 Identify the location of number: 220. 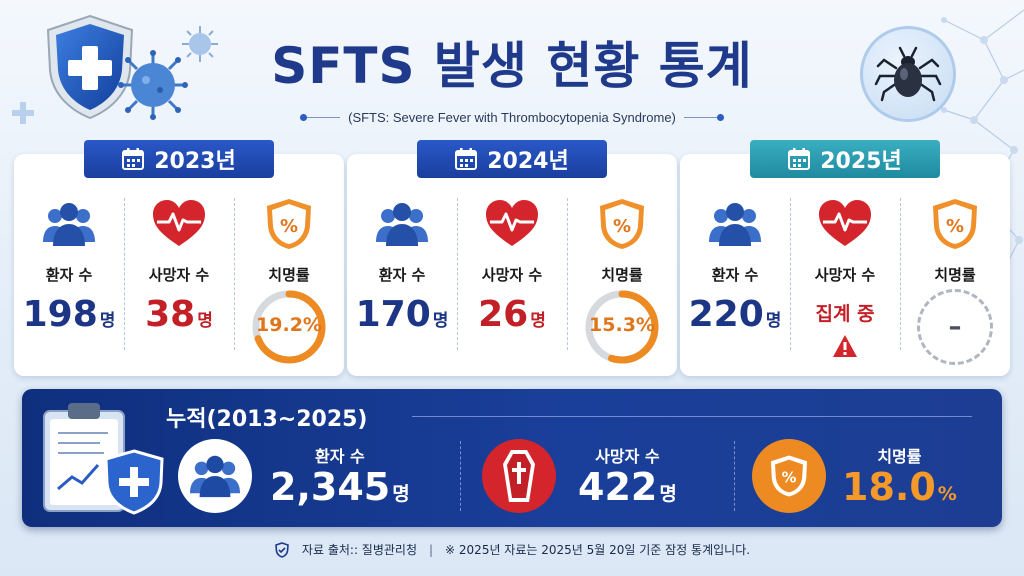
(726, 314).